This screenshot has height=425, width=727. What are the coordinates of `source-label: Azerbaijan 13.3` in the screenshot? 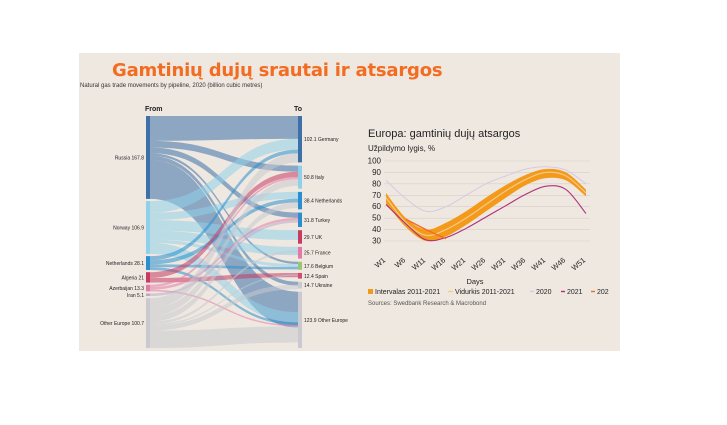 It's located at (126, 289).